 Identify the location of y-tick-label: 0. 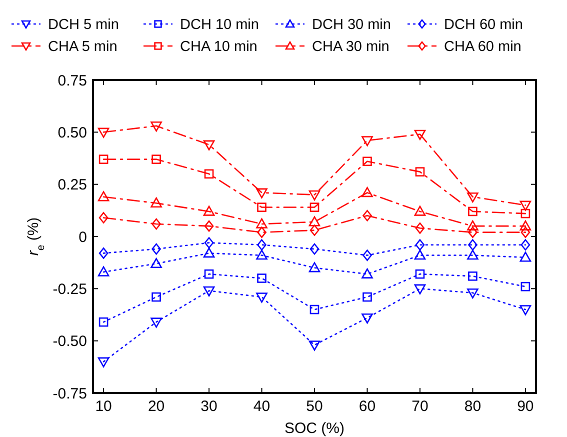
(82, 237).